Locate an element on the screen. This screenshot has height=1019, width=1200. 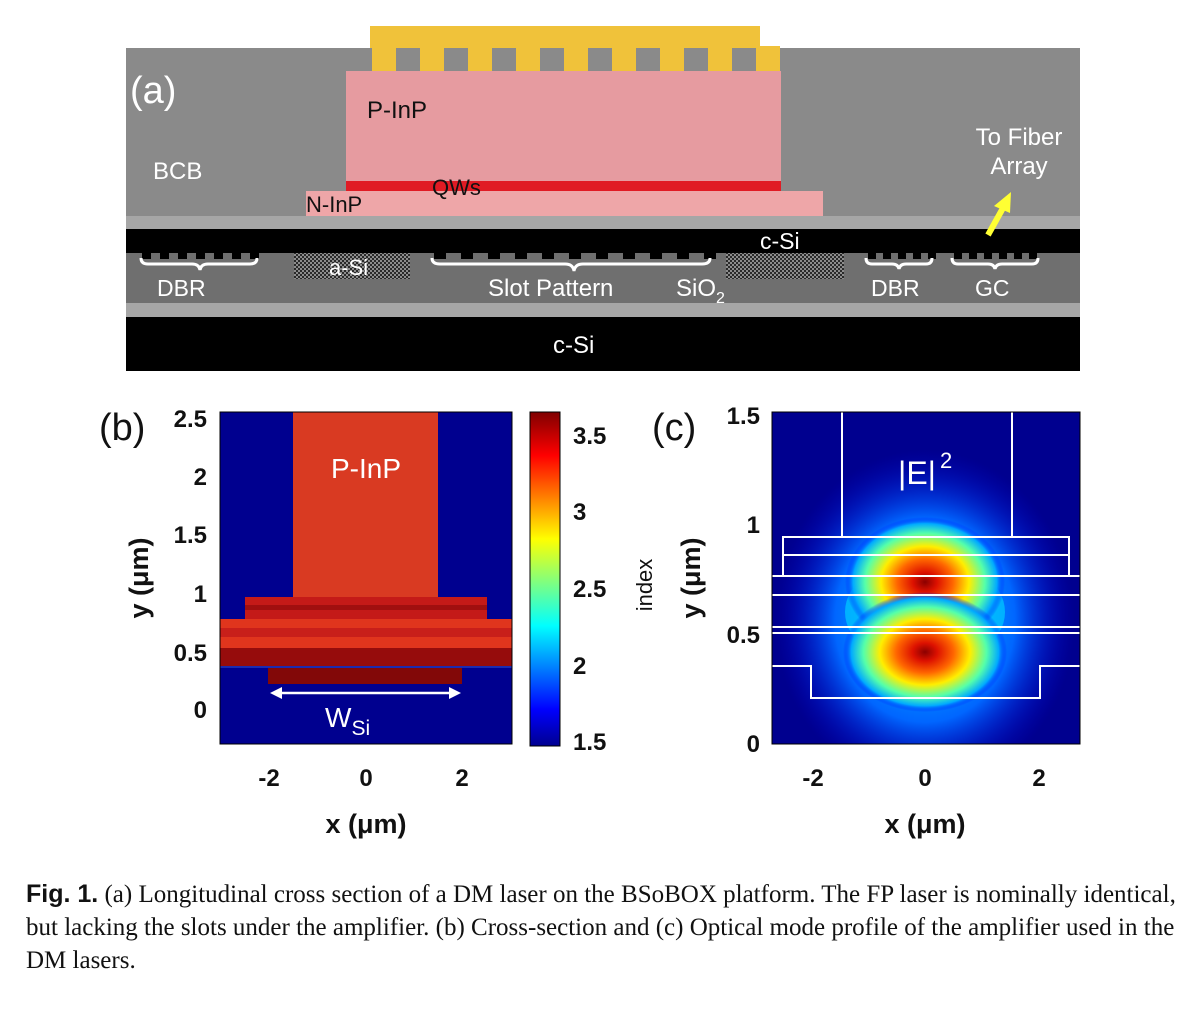
mqw-core is located at coordinates (366, 632).